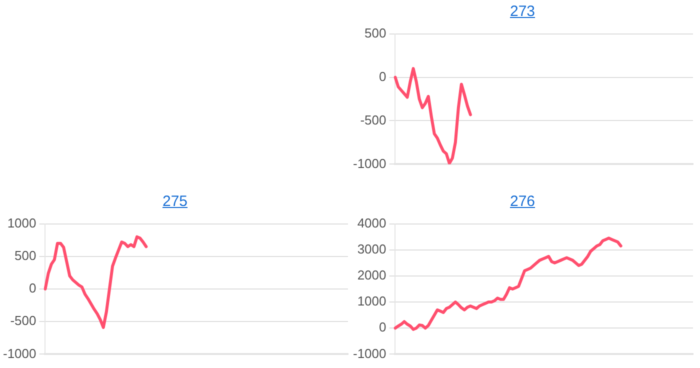  What do you see at coordinates (371, 222) in the screenshot?
I see `y-tick-label: 4000` at bounding box center [371, 222].